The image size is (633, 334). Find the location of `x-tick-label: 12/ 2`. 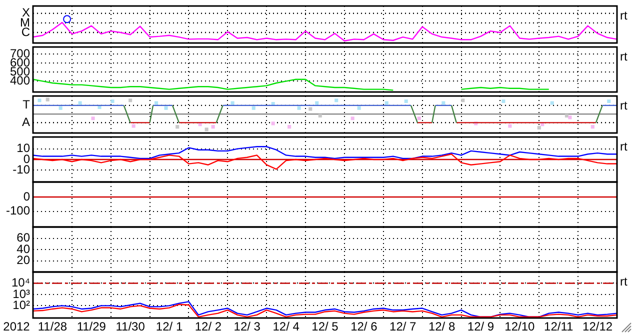

x-tick-label: 12/ 2 is located at coordinates (208, 327).